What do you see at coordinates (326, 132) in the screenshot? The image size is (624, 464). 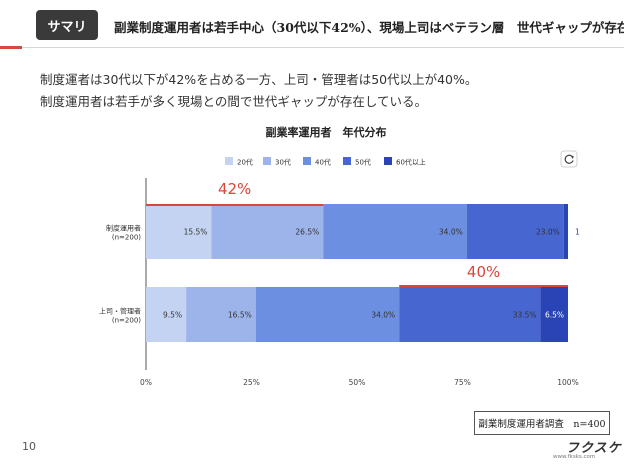 I see `chart-title: 副業率運用者 年代分布` at bounding box center [326, 132].